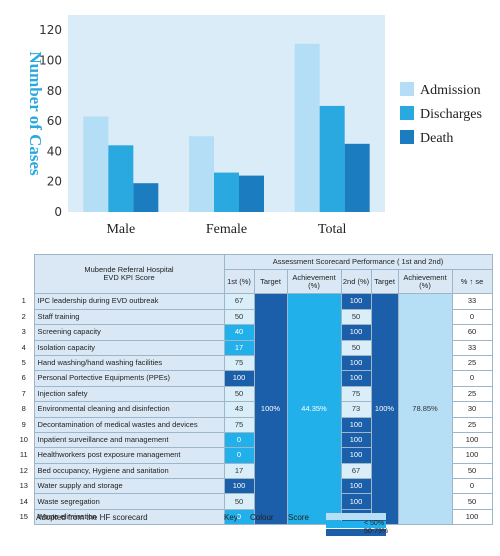  I want to click on source-note: Adopted from the HF scorecard, so click(92, 517).